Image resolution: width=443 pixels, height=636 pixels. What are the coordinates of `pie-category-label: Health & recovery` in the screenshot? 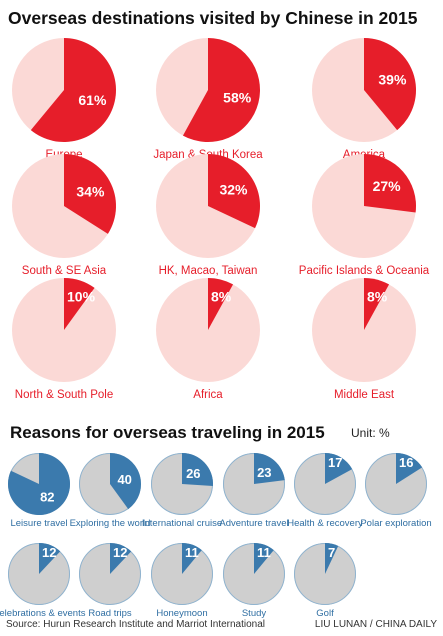 It's located at (325, 523).